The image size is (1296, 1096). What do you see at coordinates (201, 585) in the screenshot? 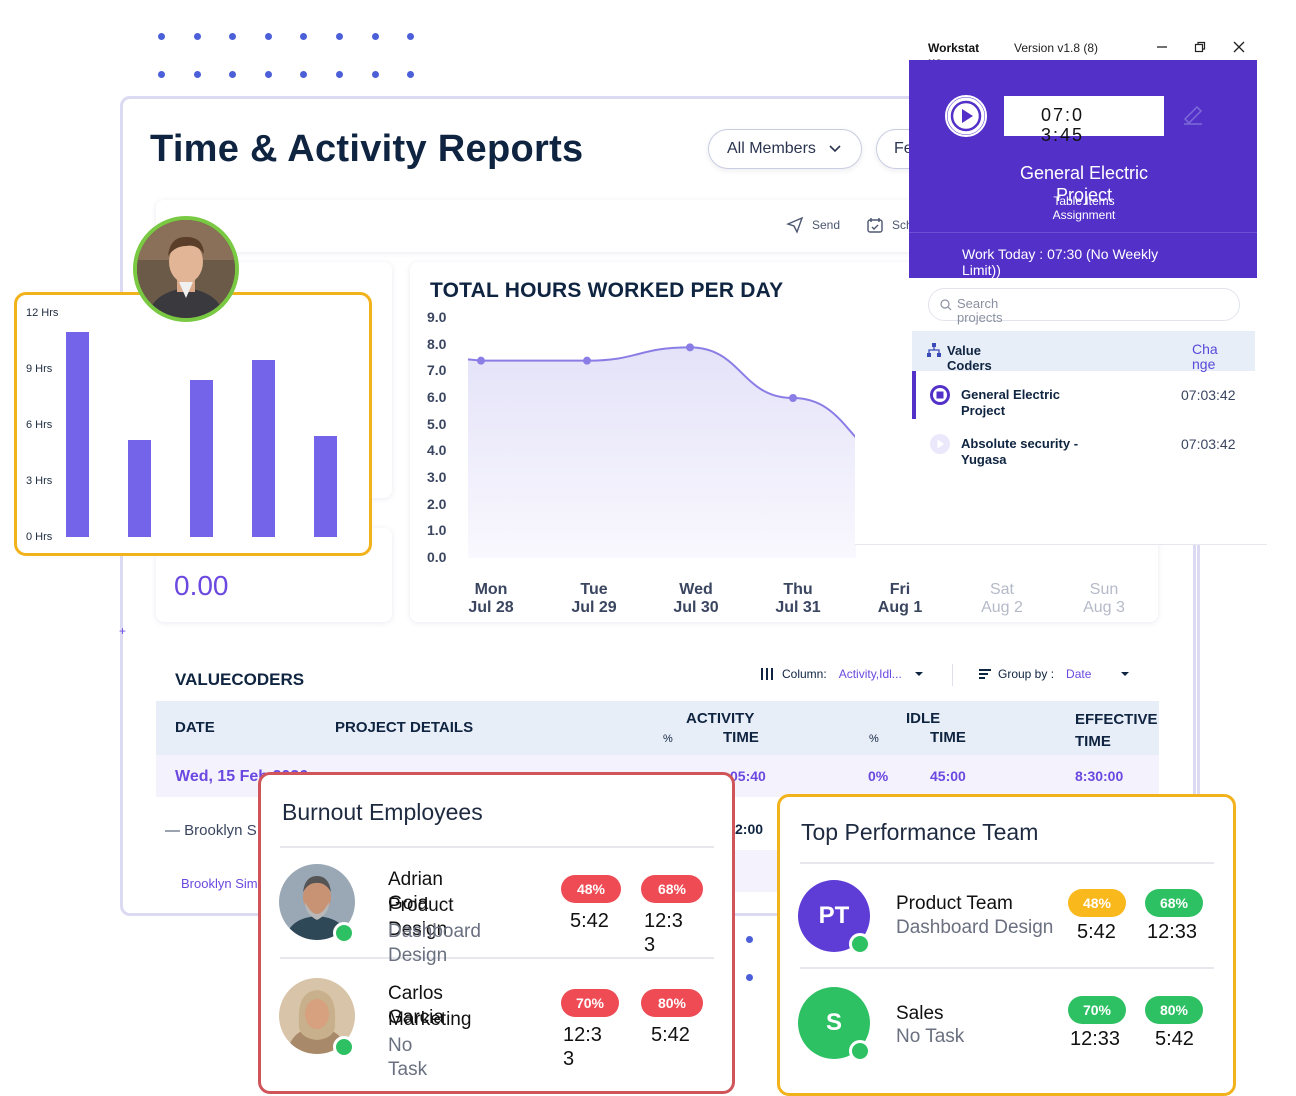
I see `summary-value: 0.00` at bounding box center [201, 585].